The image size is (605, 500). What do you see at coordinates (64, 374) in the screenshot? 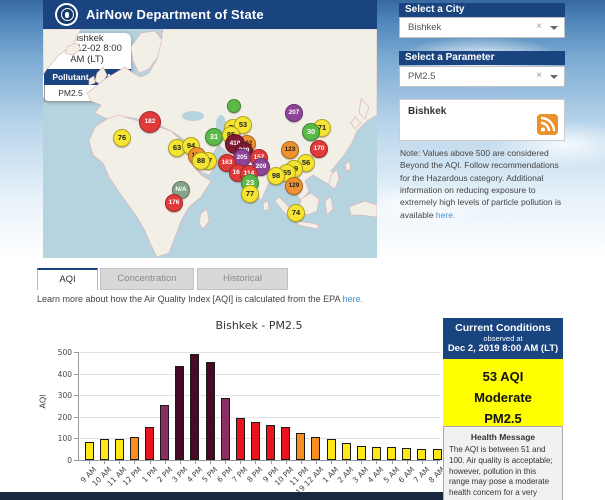
I see `y-tick-400: 400` at bounding box center [64, 374].